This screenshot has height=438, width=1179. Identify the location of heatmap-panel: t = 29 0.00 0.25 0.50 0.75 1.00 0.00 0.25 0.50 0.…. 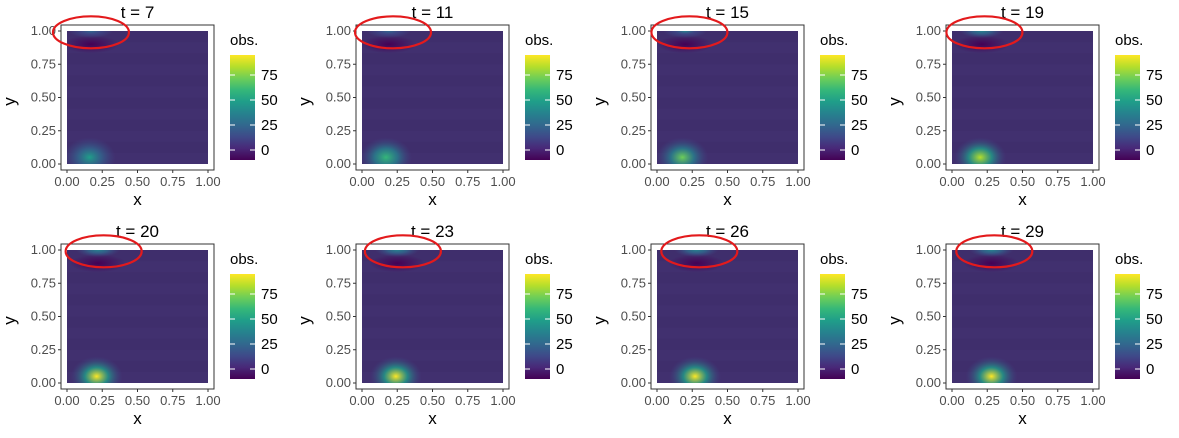
(1032, 328).